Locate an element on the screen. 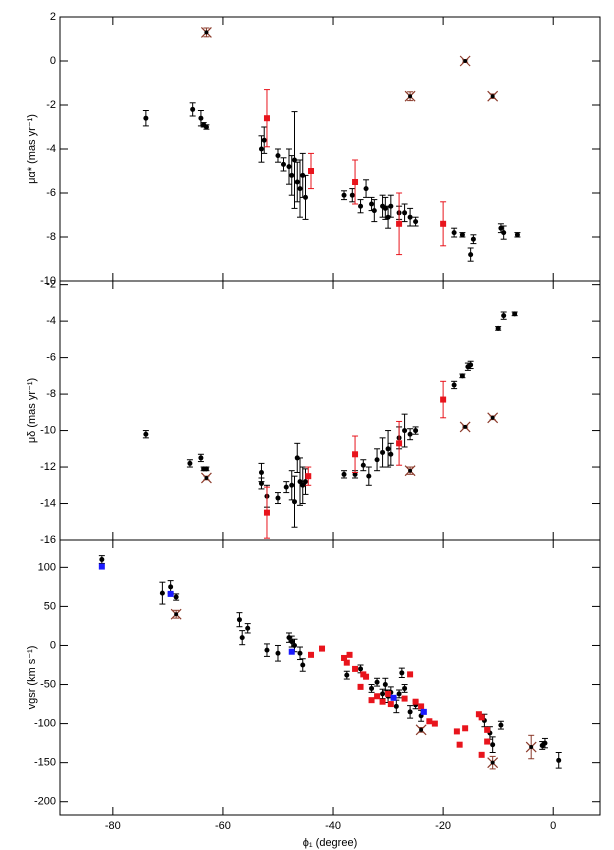 This screenshot has height=850, width=614. x-axis-label: ϕ₁ (degree) is located at coordinates (330, 843).